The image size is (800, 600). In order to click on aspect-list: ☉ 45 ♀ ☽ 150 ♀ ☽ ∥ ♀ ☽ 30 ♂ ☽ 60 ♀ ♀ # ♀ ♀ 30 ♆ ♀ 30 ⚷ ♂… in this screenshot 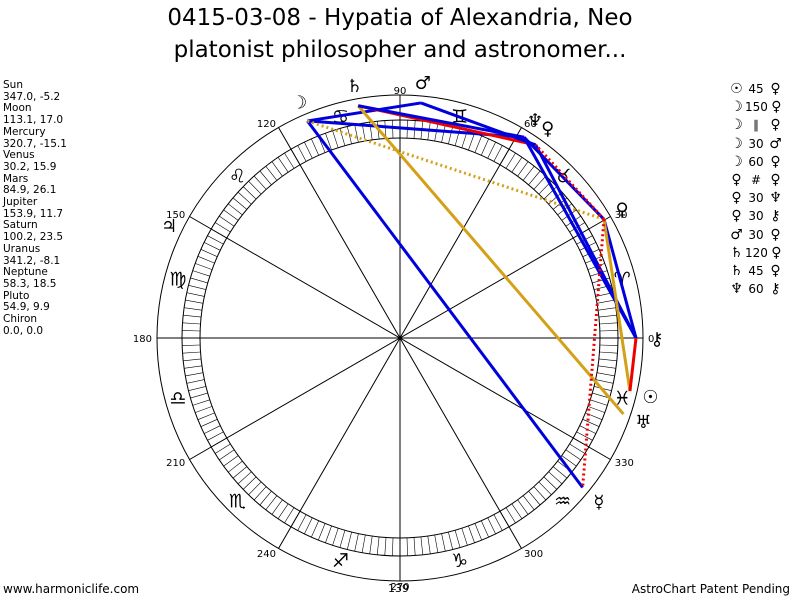, I will do `click(756, 189)`.